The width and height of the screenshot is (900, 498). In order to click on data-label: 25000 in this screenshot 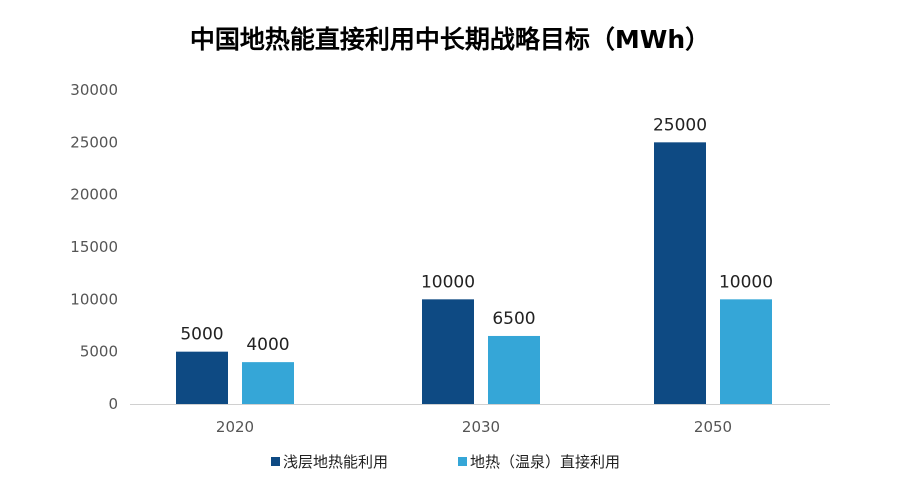, I will do `click(680, 125)`.